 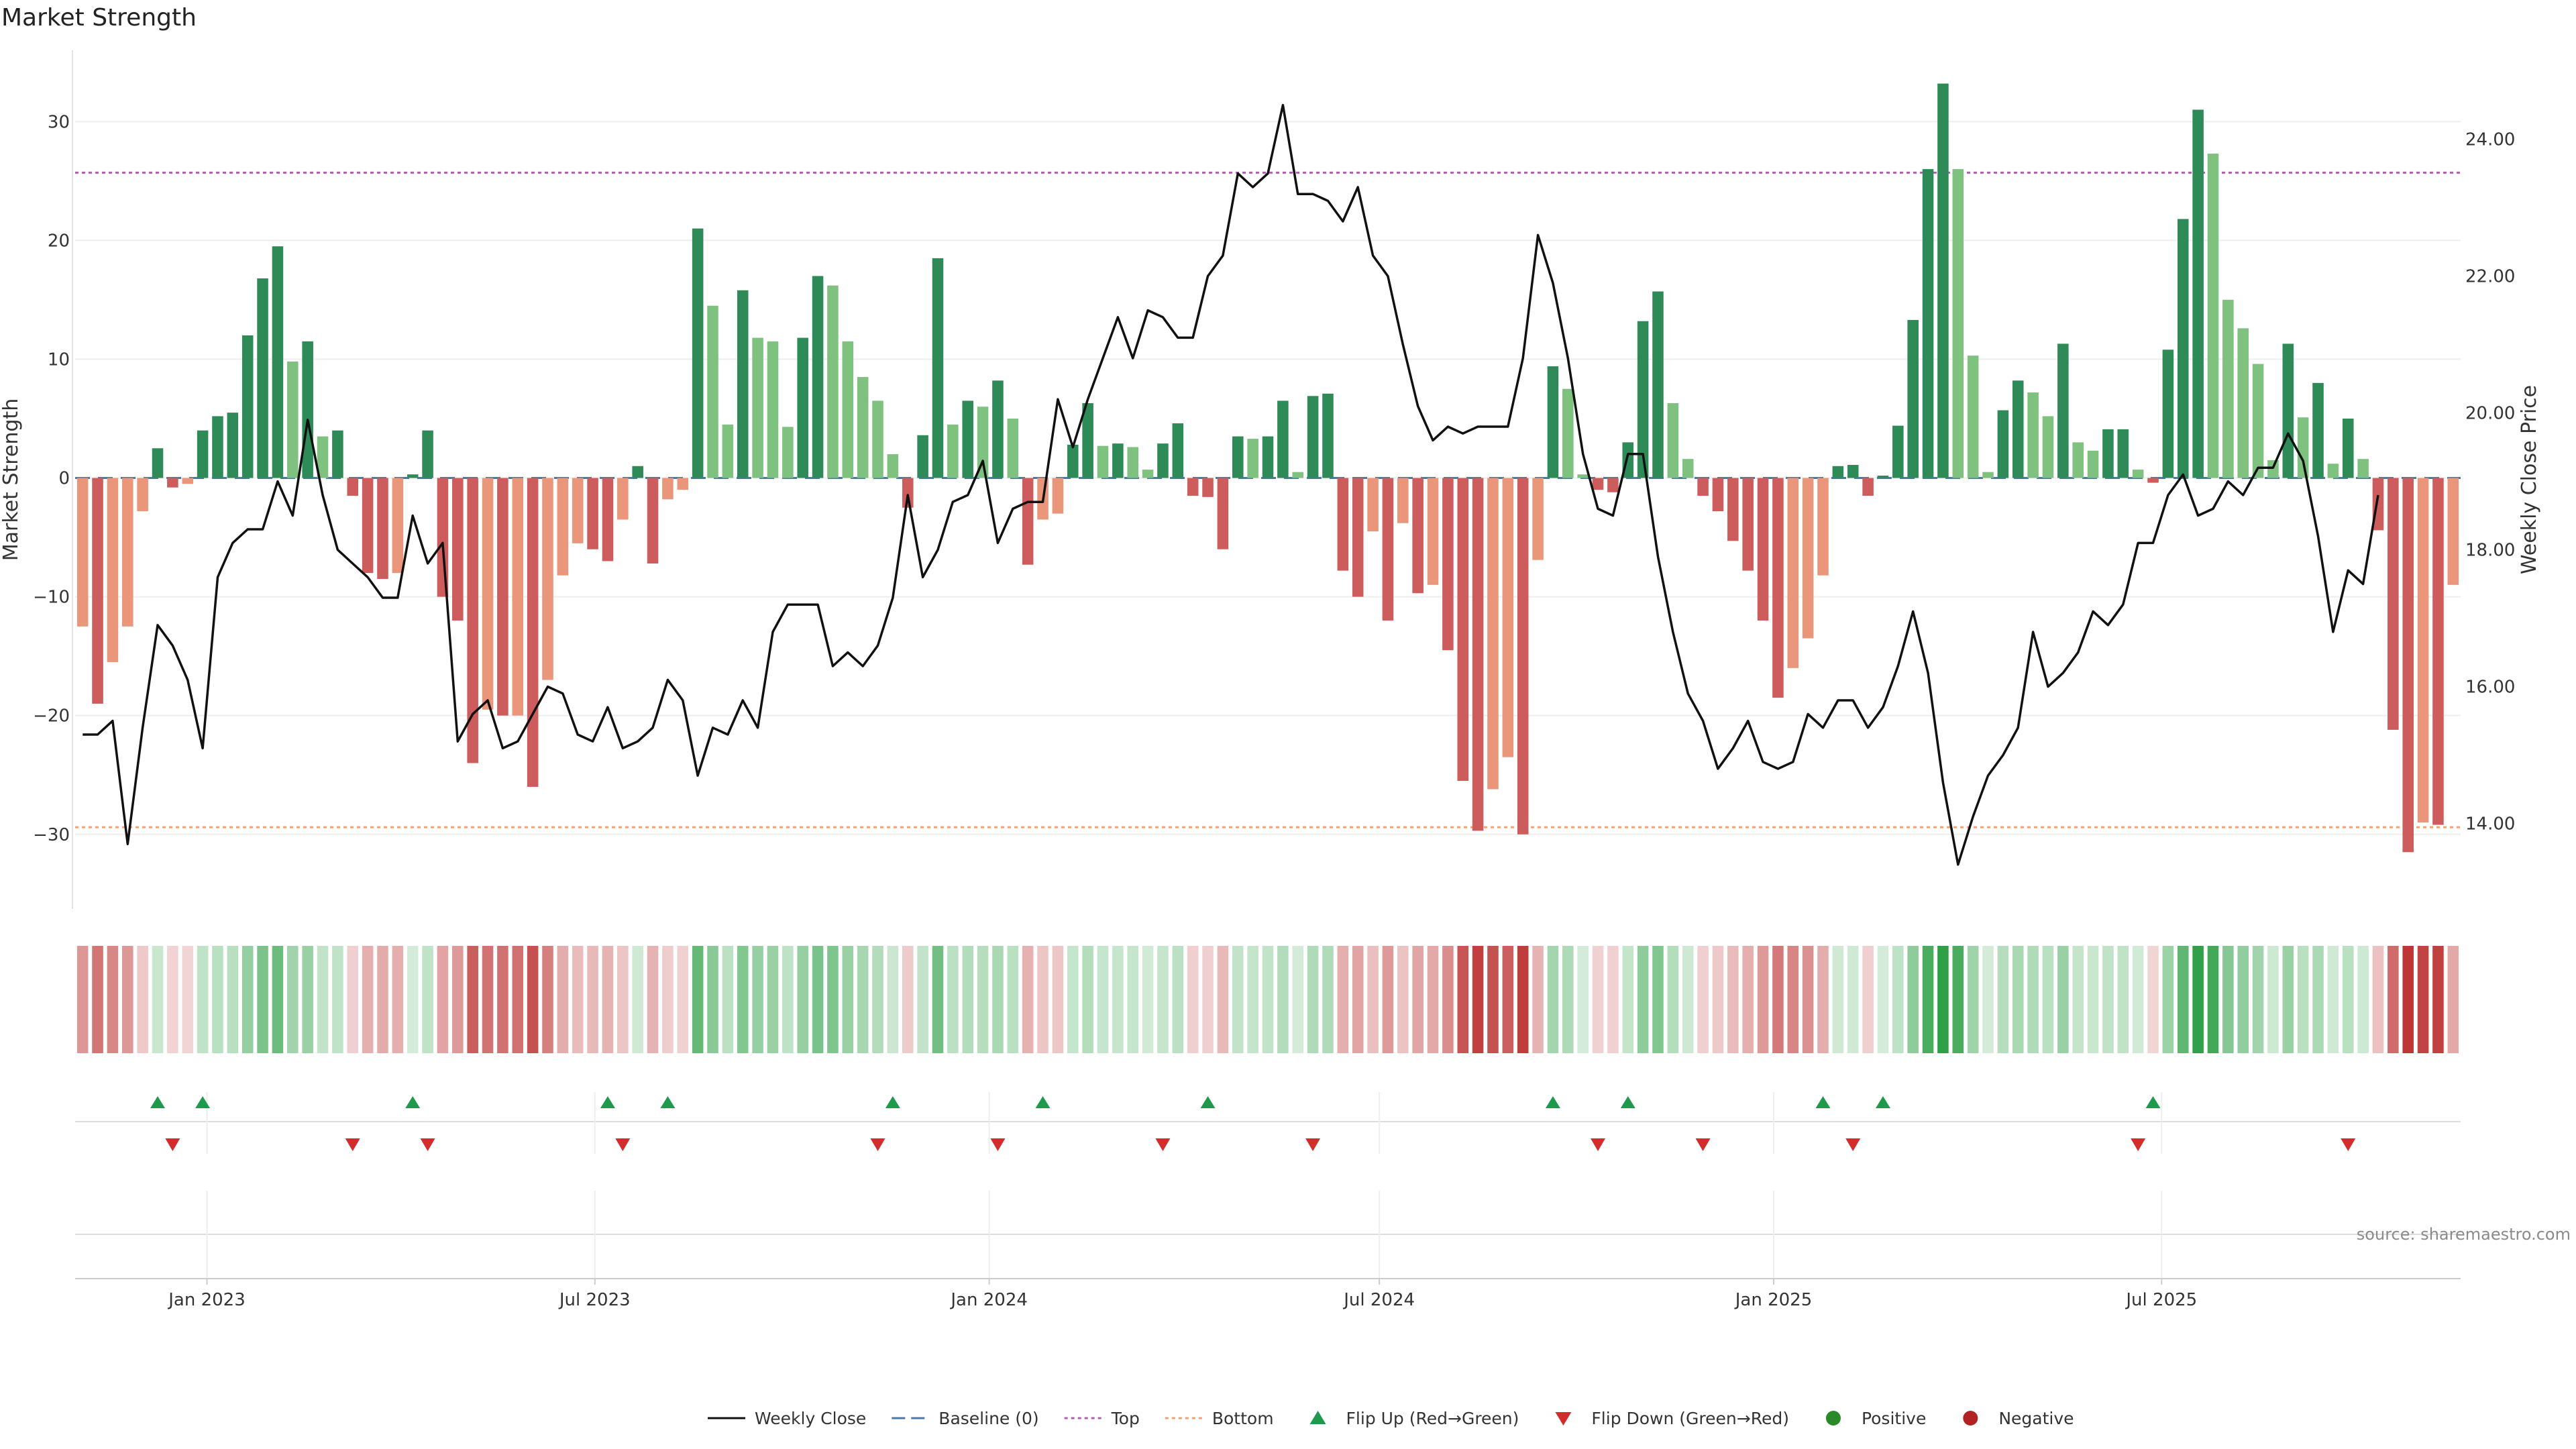 I want to click on x-tick-label: Jan 2024, so click(x=988, y=1300).